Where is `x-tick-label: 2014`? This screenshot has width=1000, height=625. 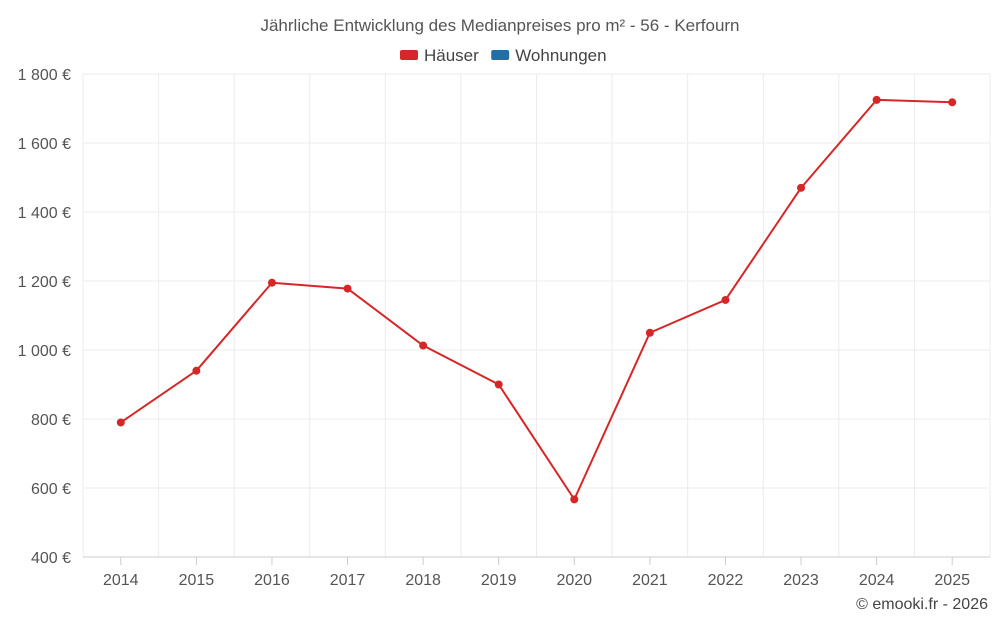
x-tick-label: 2014 is located at coordinates (121, 580).